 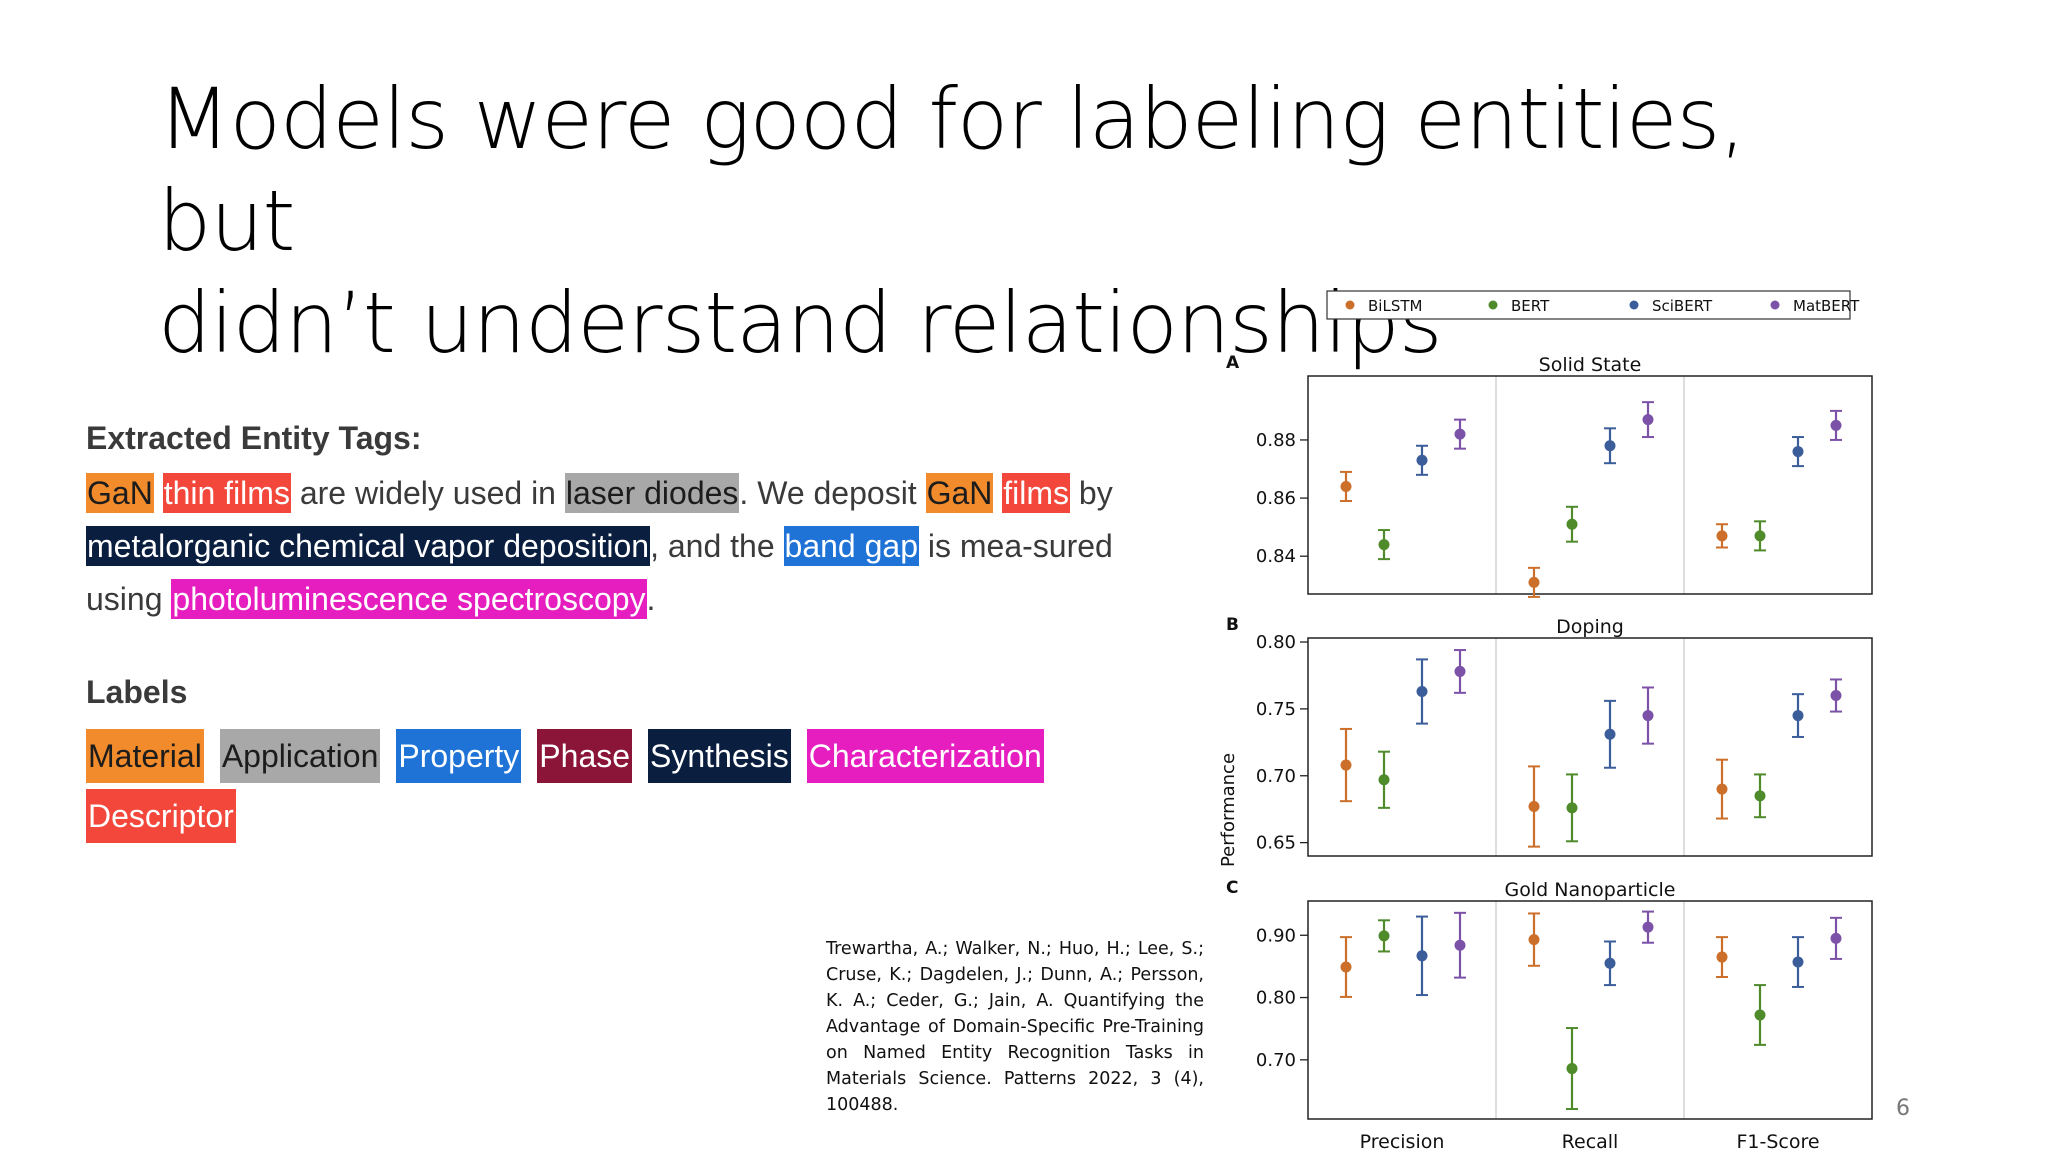 What do you see at coordinates (925, 756) in the screenshot?
I see `label-characterization: Characterization` at bounding box center [925, 756].